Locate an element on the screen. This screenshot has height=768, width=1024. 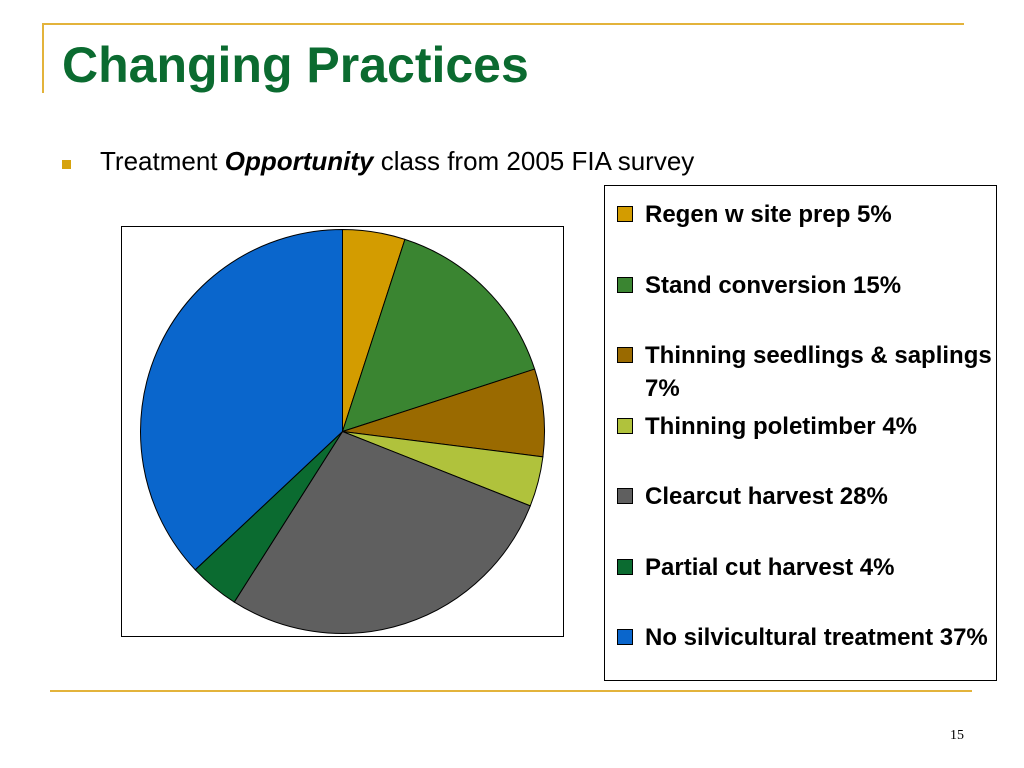
bottom-rule-line is located at coordinates (511, 691).